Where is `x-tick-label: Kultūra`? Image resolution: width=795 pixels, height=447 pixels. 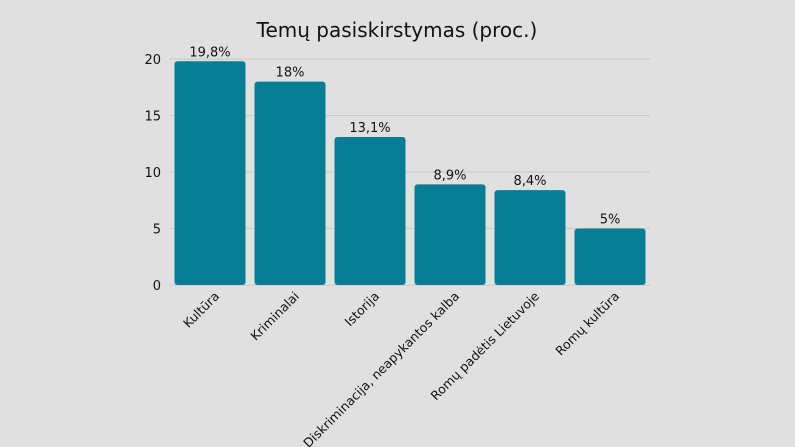
x-tick-label: Kultūra is located at coordinates (201, 310).